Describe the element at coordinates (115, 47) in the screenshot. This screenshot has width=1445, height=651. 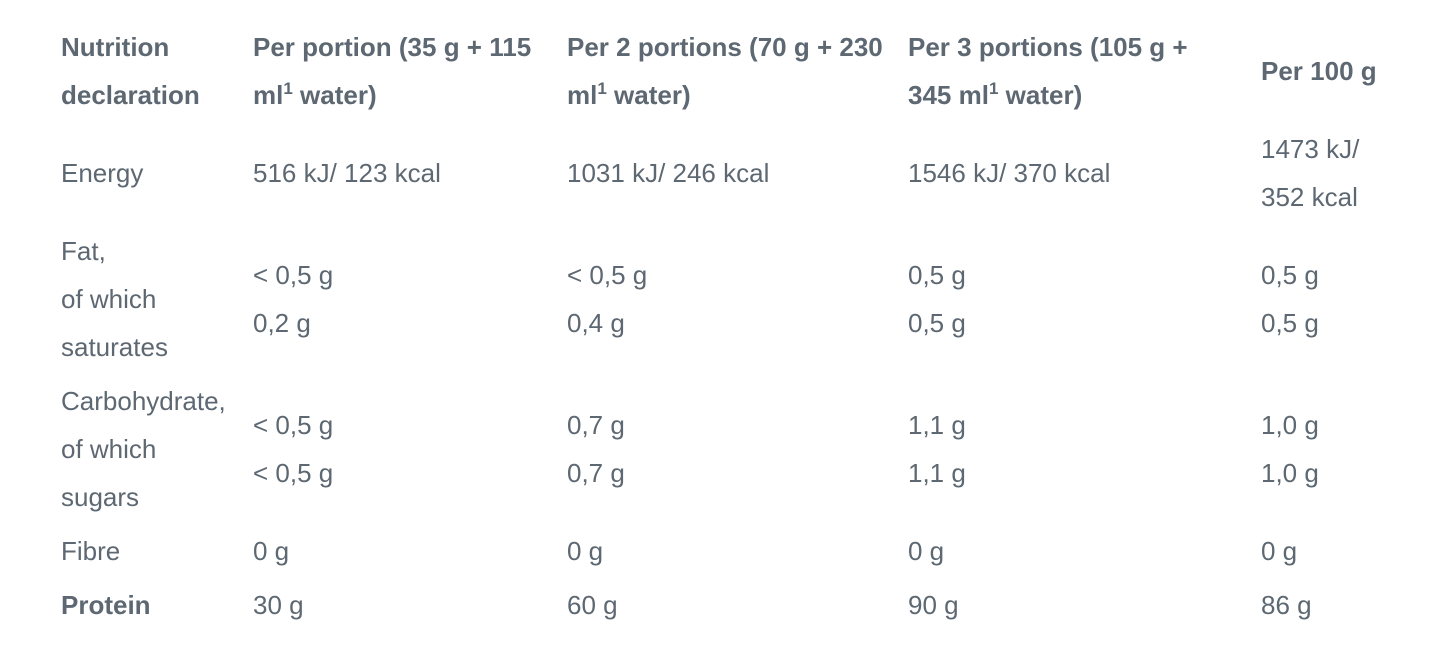
I see `header-text: Nutrition` at that location.